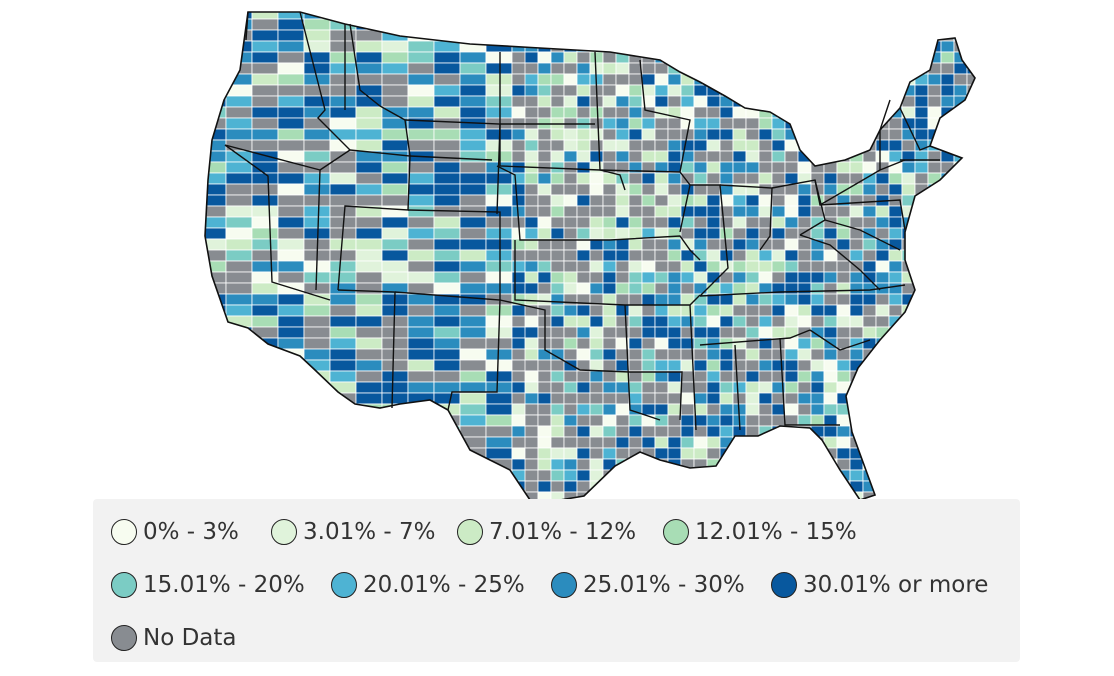  What do you see at coordinates (224, 585) in the screenshot?
I see `legend-label: 15.01% - 20%` at bounding box center [224, 585].